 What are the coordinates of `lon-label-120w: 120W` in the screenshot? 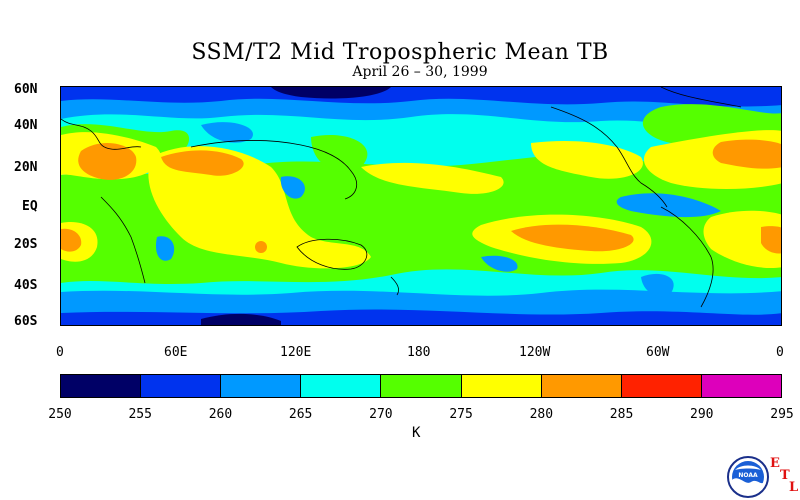 It's located at (535, 352).